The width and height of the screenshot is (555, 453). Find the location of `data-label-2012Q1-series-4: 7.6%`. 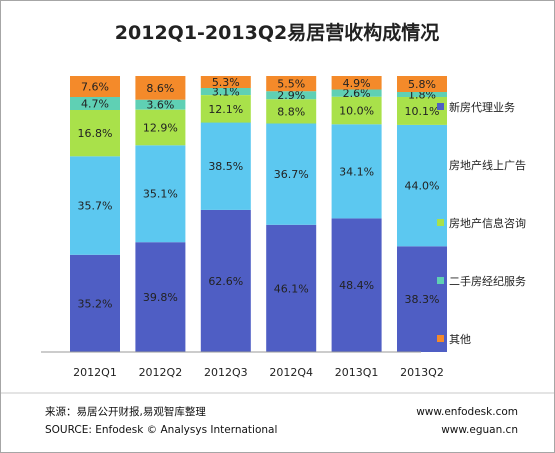

data-label-2012Q1-series-4: 7.6% is located at coordinates (95, 87).